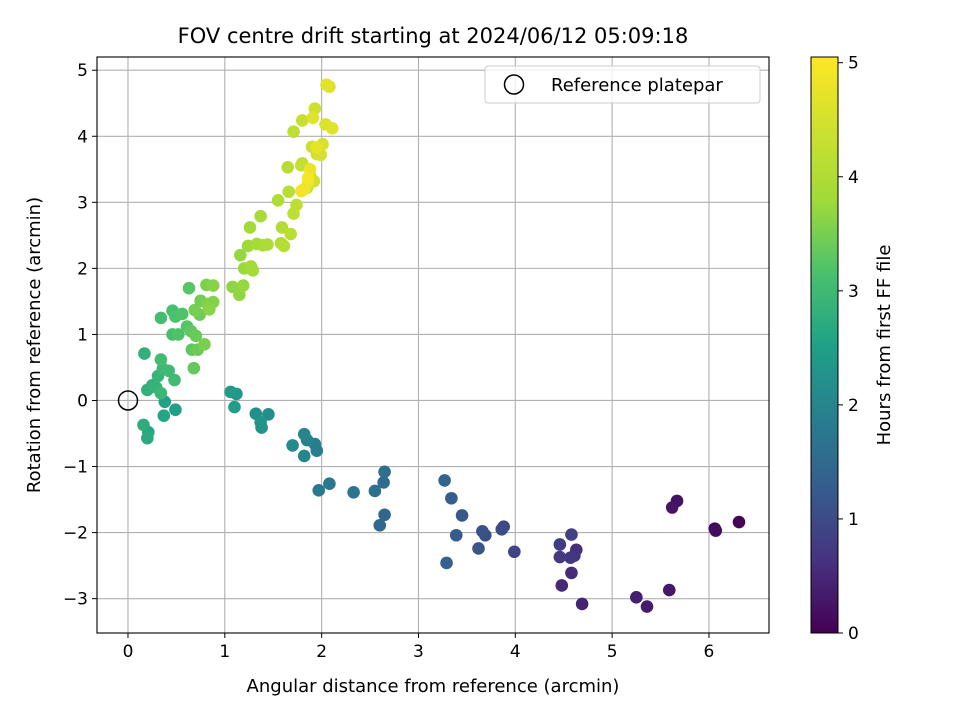  I want to click on colorbar-tick-label: 0, so click(853, 634).